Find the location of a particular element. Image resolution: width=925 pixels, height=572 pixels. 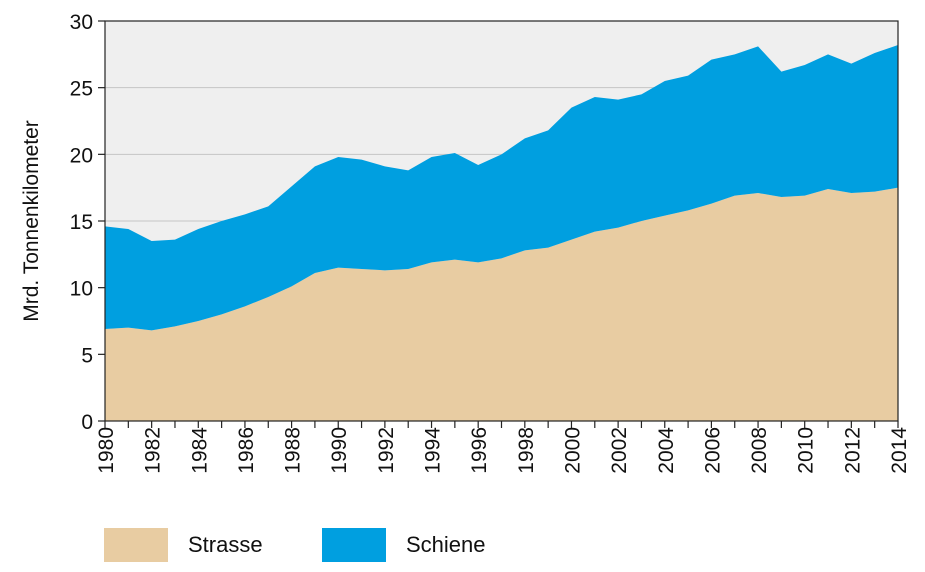

y-axis-ticks: 0 5 10 15 20 25 30 is located at coordinates (87, 222).